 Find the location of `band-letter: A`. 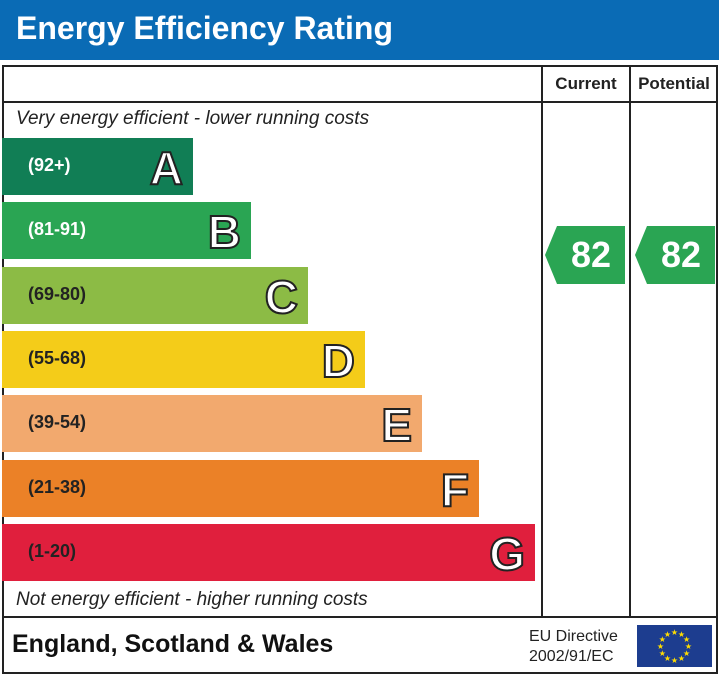

band-letter: A is located at coordinates (166, 168).